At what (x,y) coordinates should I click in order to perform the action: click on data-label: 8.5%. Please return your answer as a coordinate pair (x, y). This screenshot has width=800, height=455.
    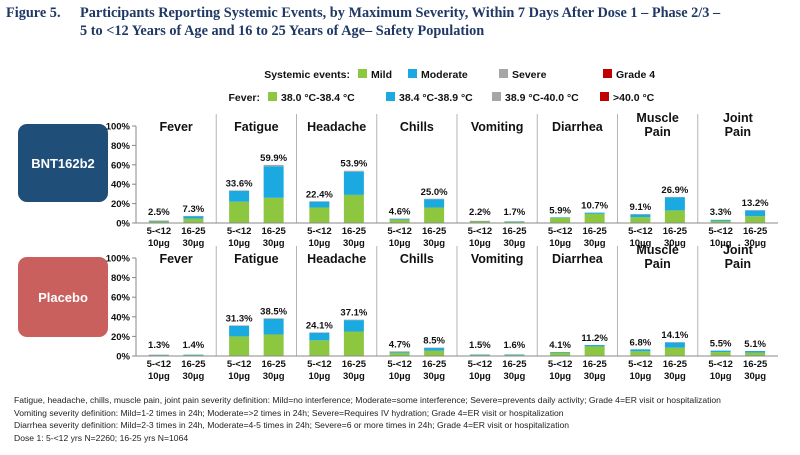
    Looking at the image, I should click on (434, 341).